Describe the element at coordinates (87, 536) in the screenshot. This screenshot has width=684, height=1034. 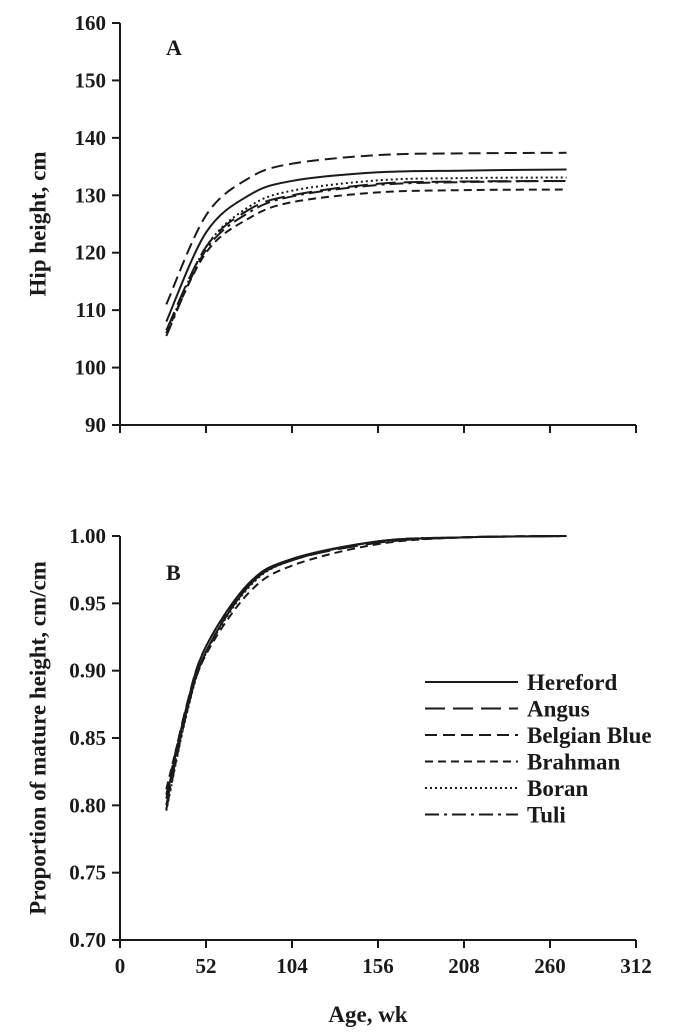
I see `panel-b-y-tick-label: 1.00` at that location.